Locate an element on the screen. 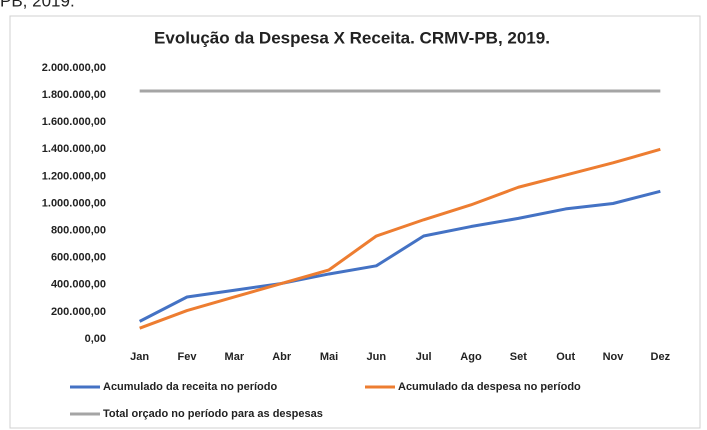  legend-label: Acumulado da despesa no período is located at coordinates (489, 387).